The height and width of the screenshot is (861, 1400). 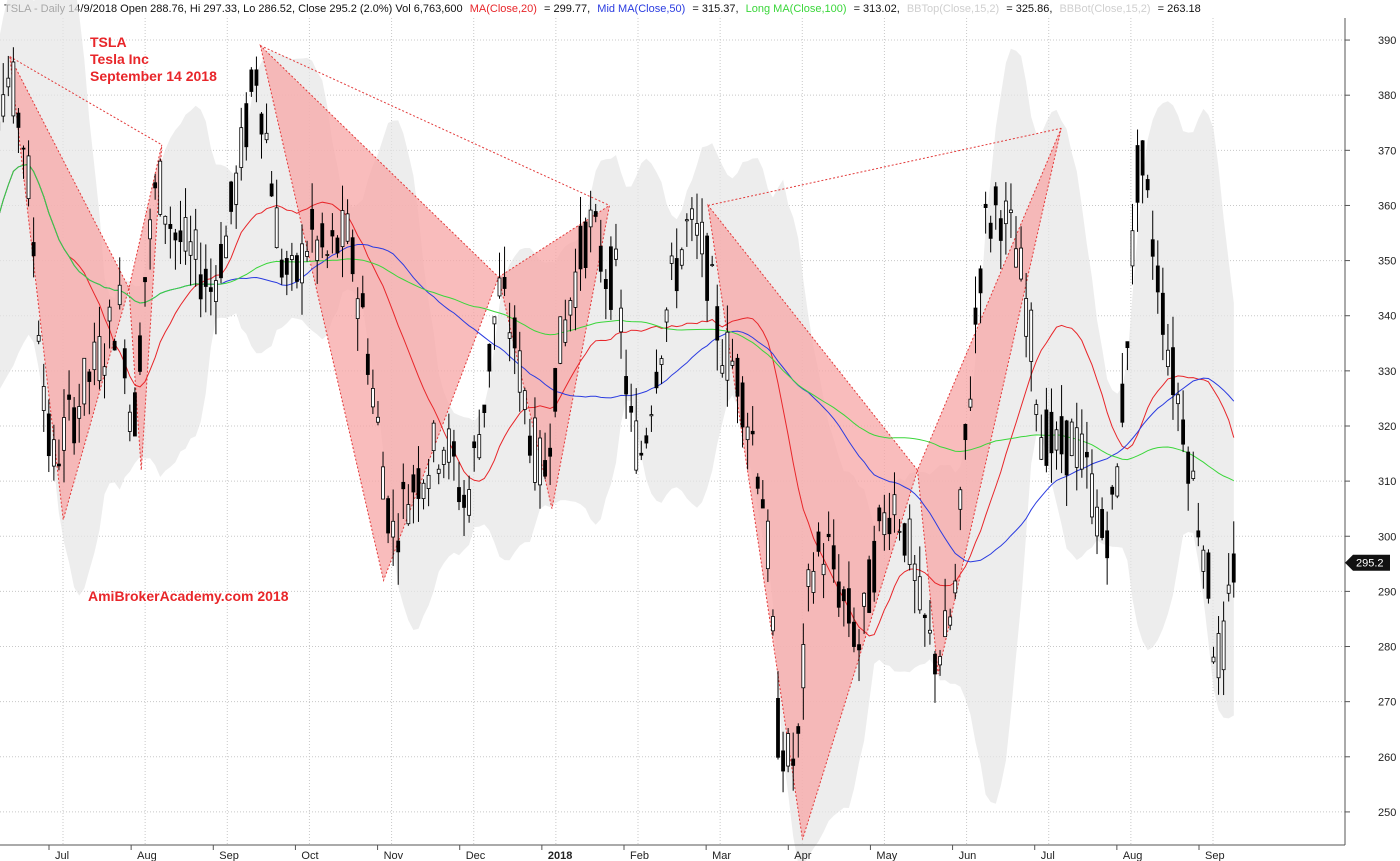 What do you see at coordinates (884, 166) in the screenshot?
I see `pattern-line` at bounding box center [884, 166].